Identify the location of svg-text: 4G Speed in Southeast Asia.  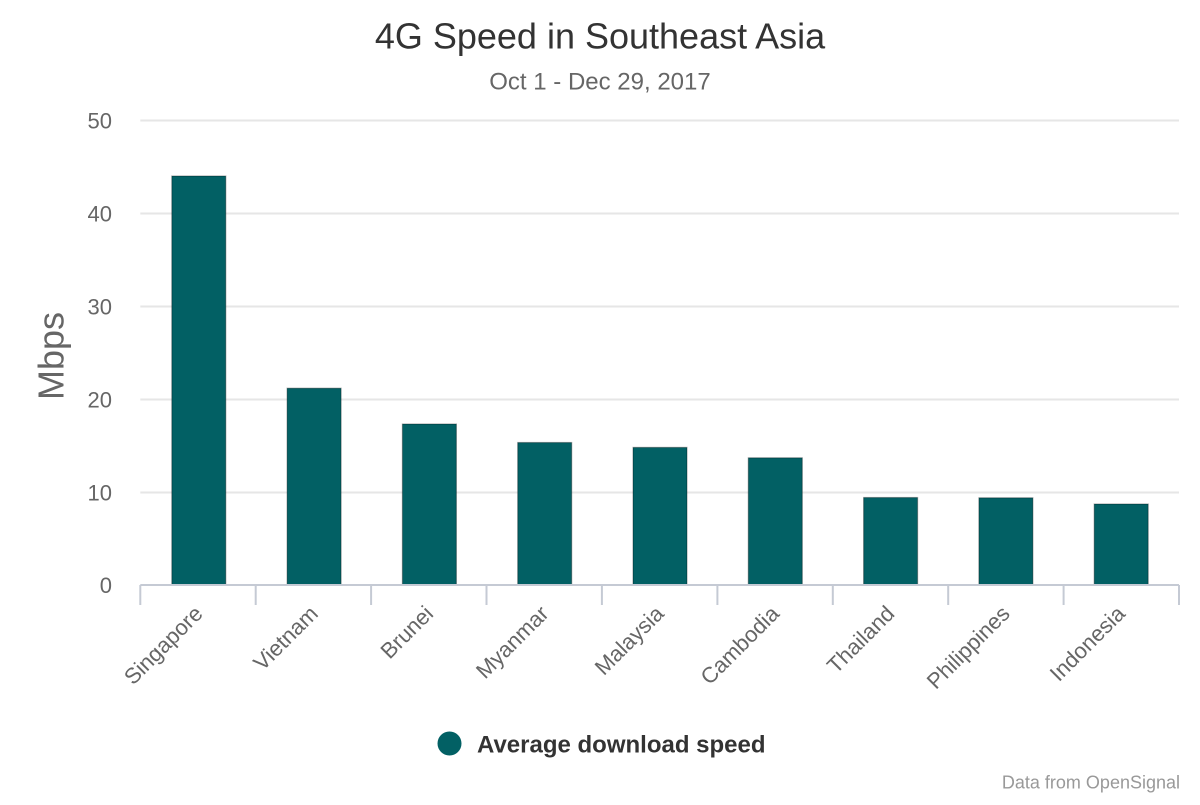
(600, 36).